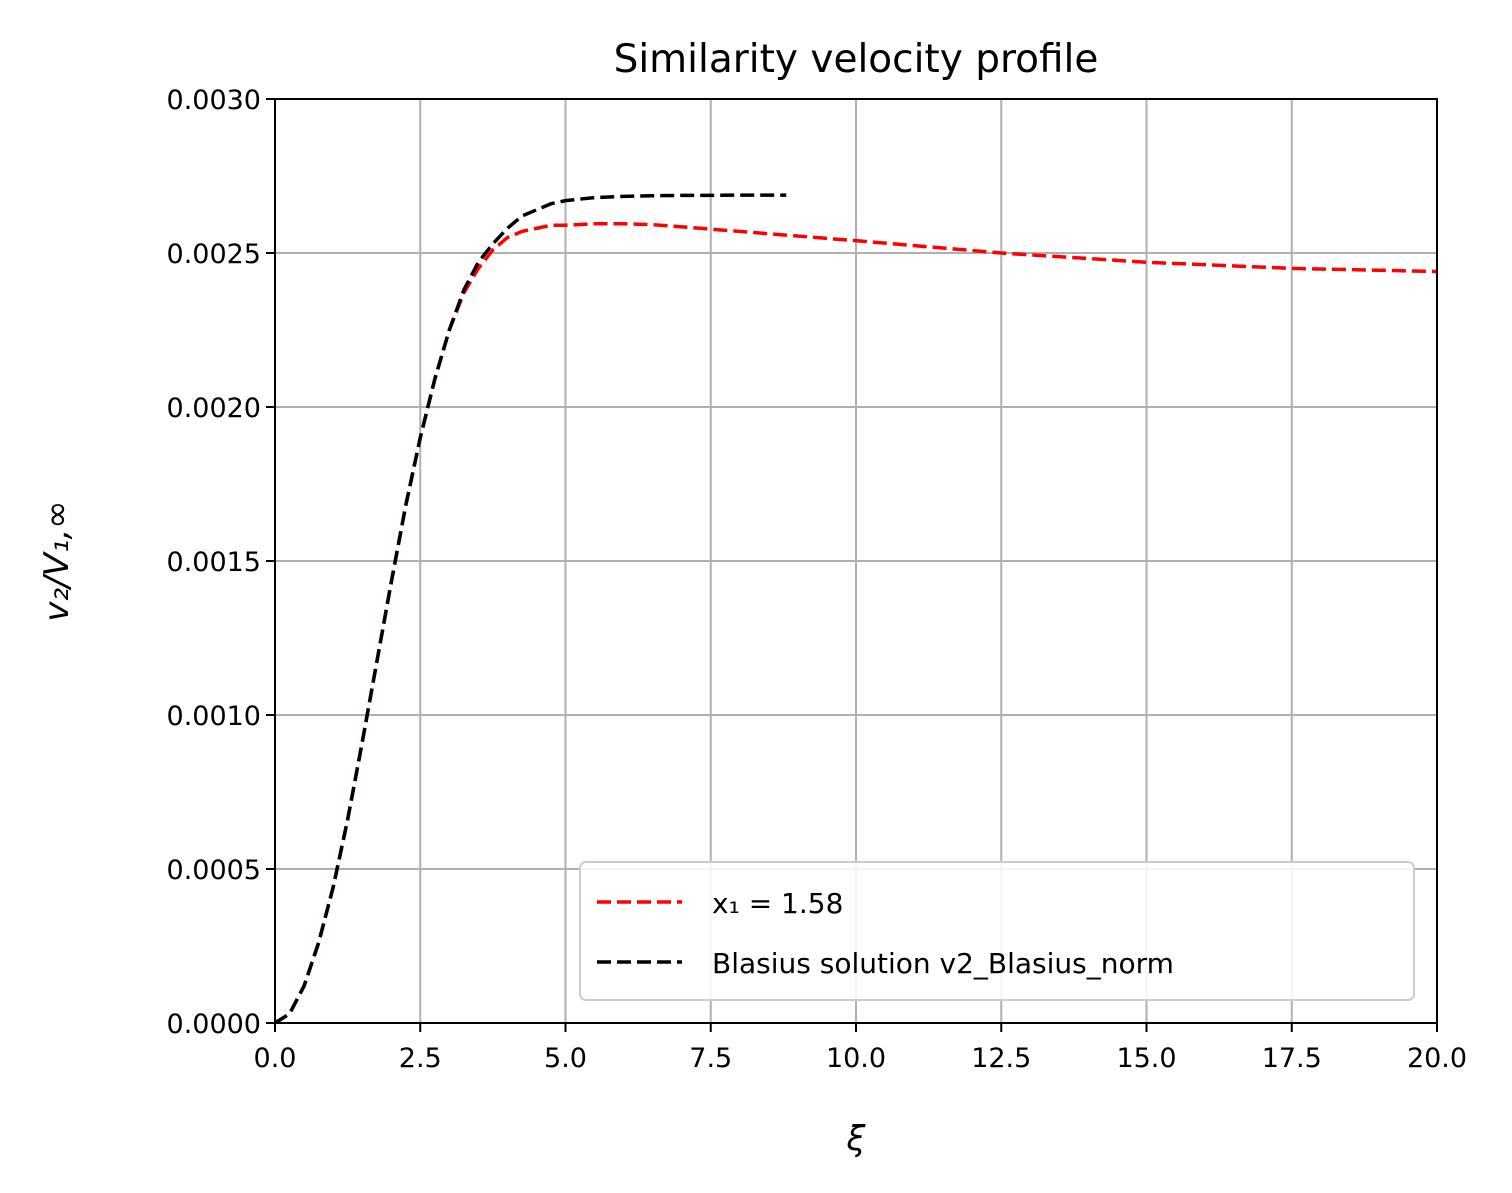 The width and height of the screenshot is (1512, 1193). I want to click on legend-box, so click(997, 931).